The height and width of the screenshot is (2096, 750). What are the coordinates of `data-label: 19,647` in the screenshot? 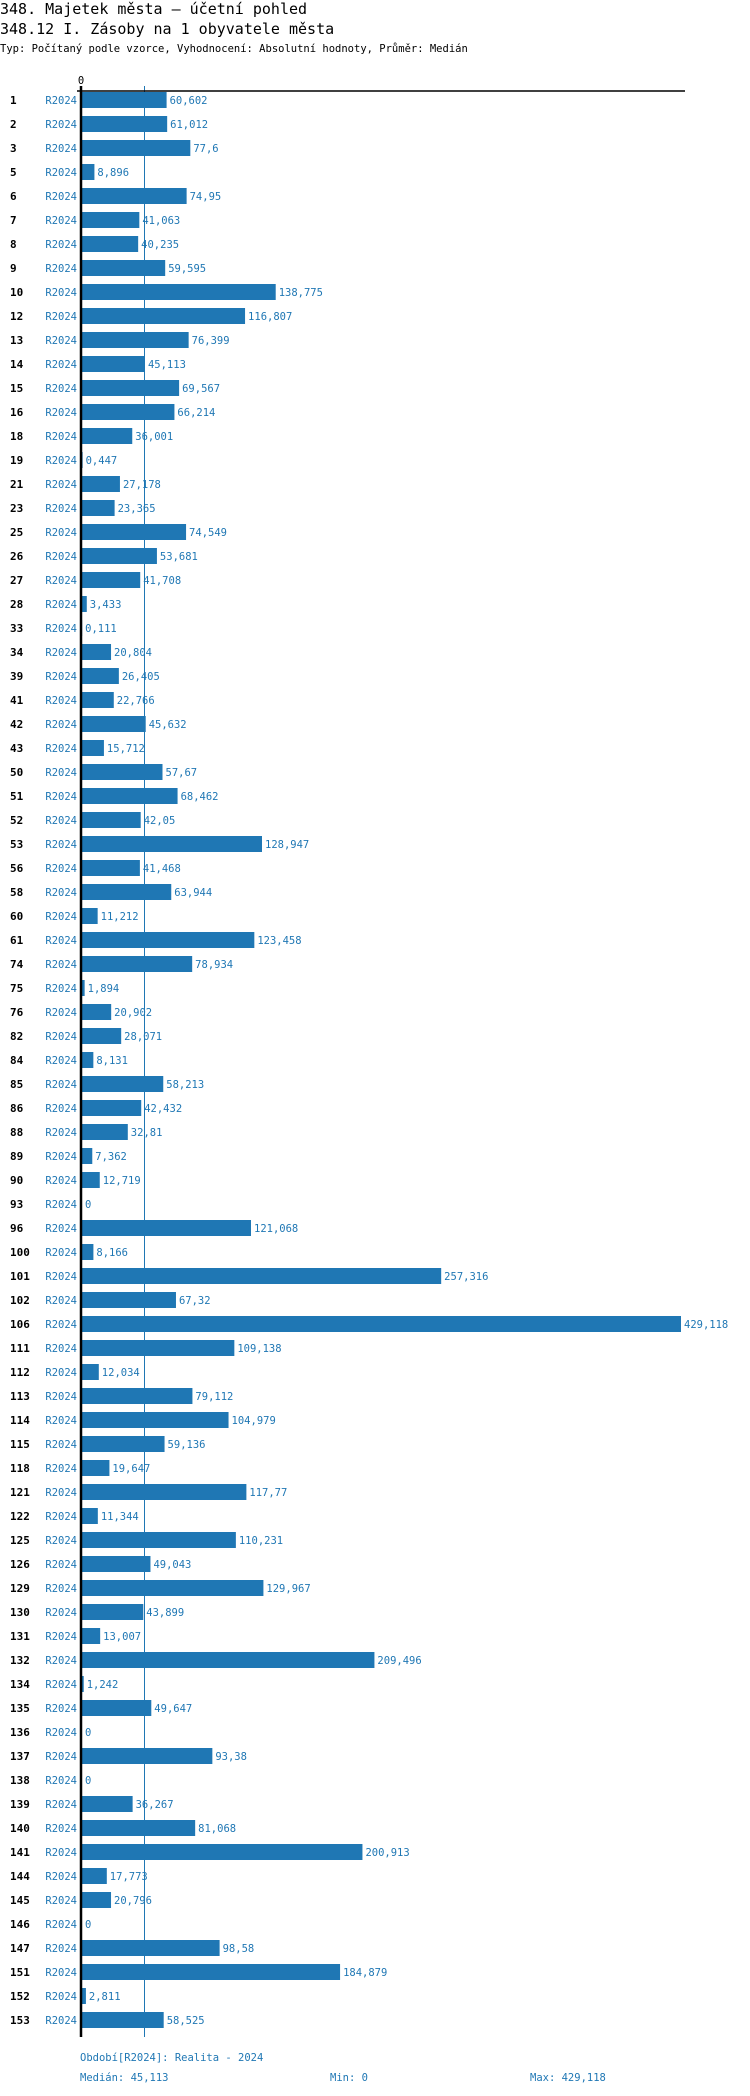 It's located at (131, 1469).